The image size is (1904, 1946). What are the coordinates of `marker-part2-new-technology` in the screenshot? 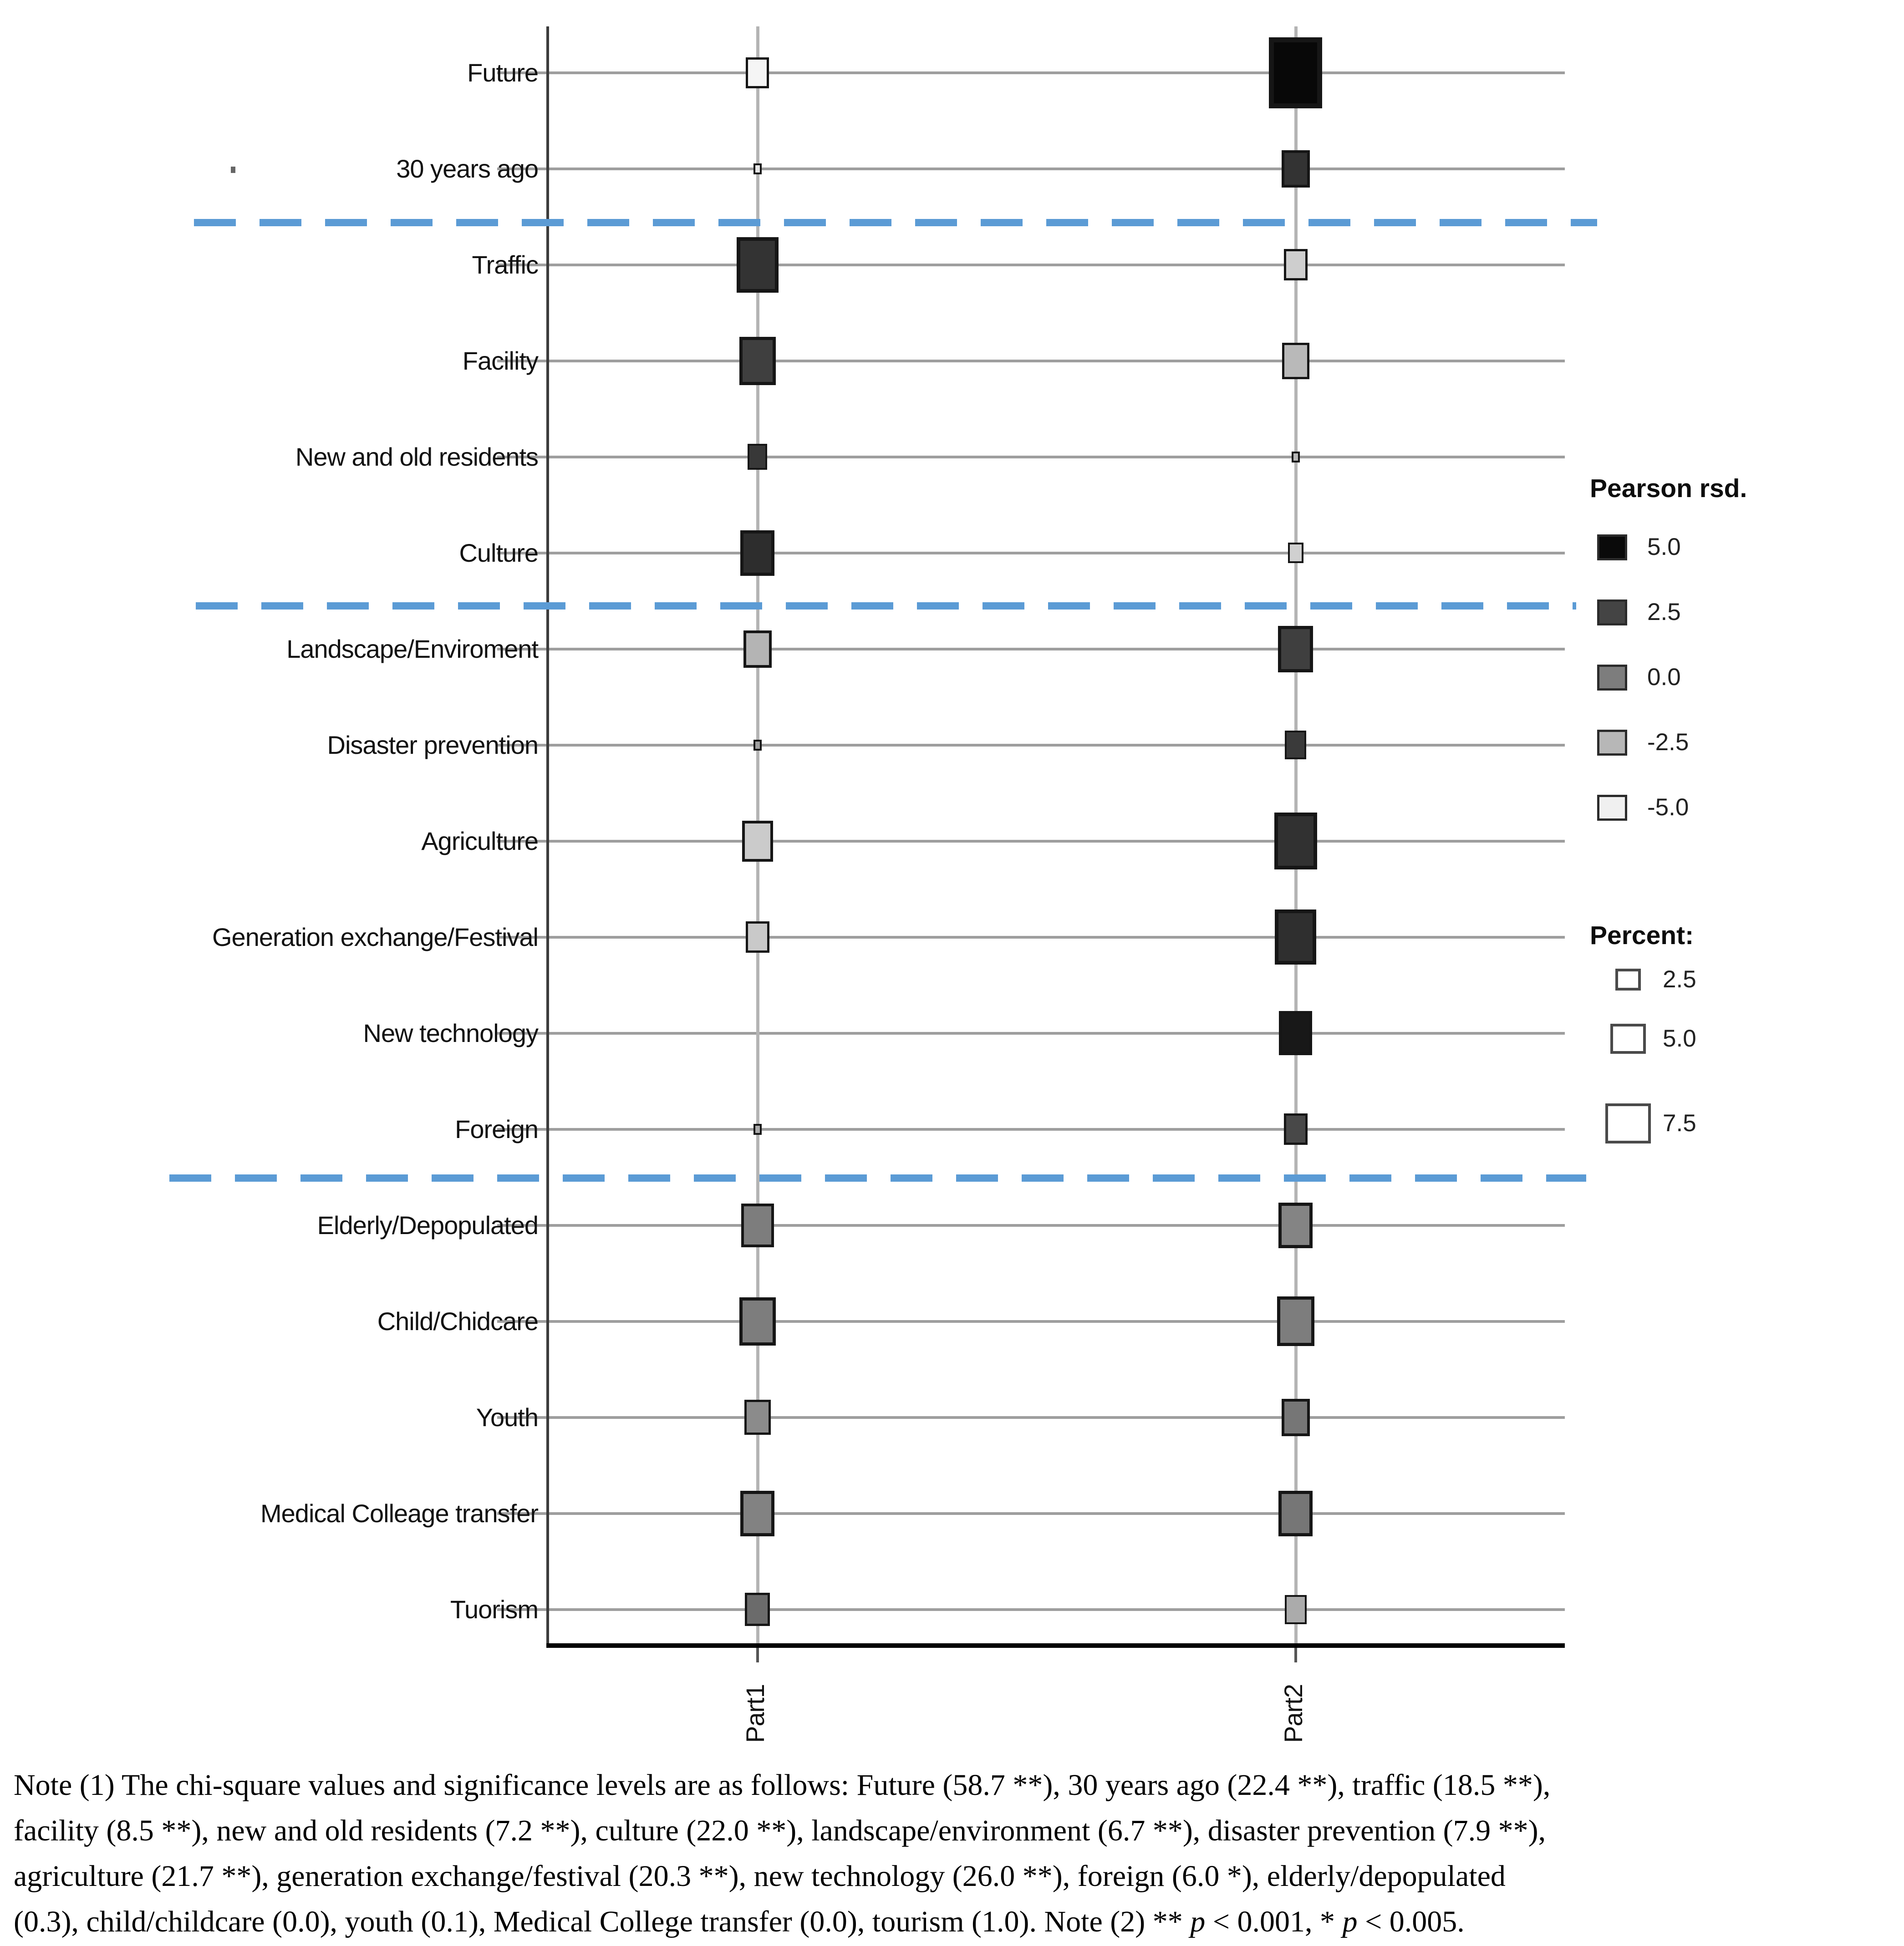 It's located at (1296, 1033).